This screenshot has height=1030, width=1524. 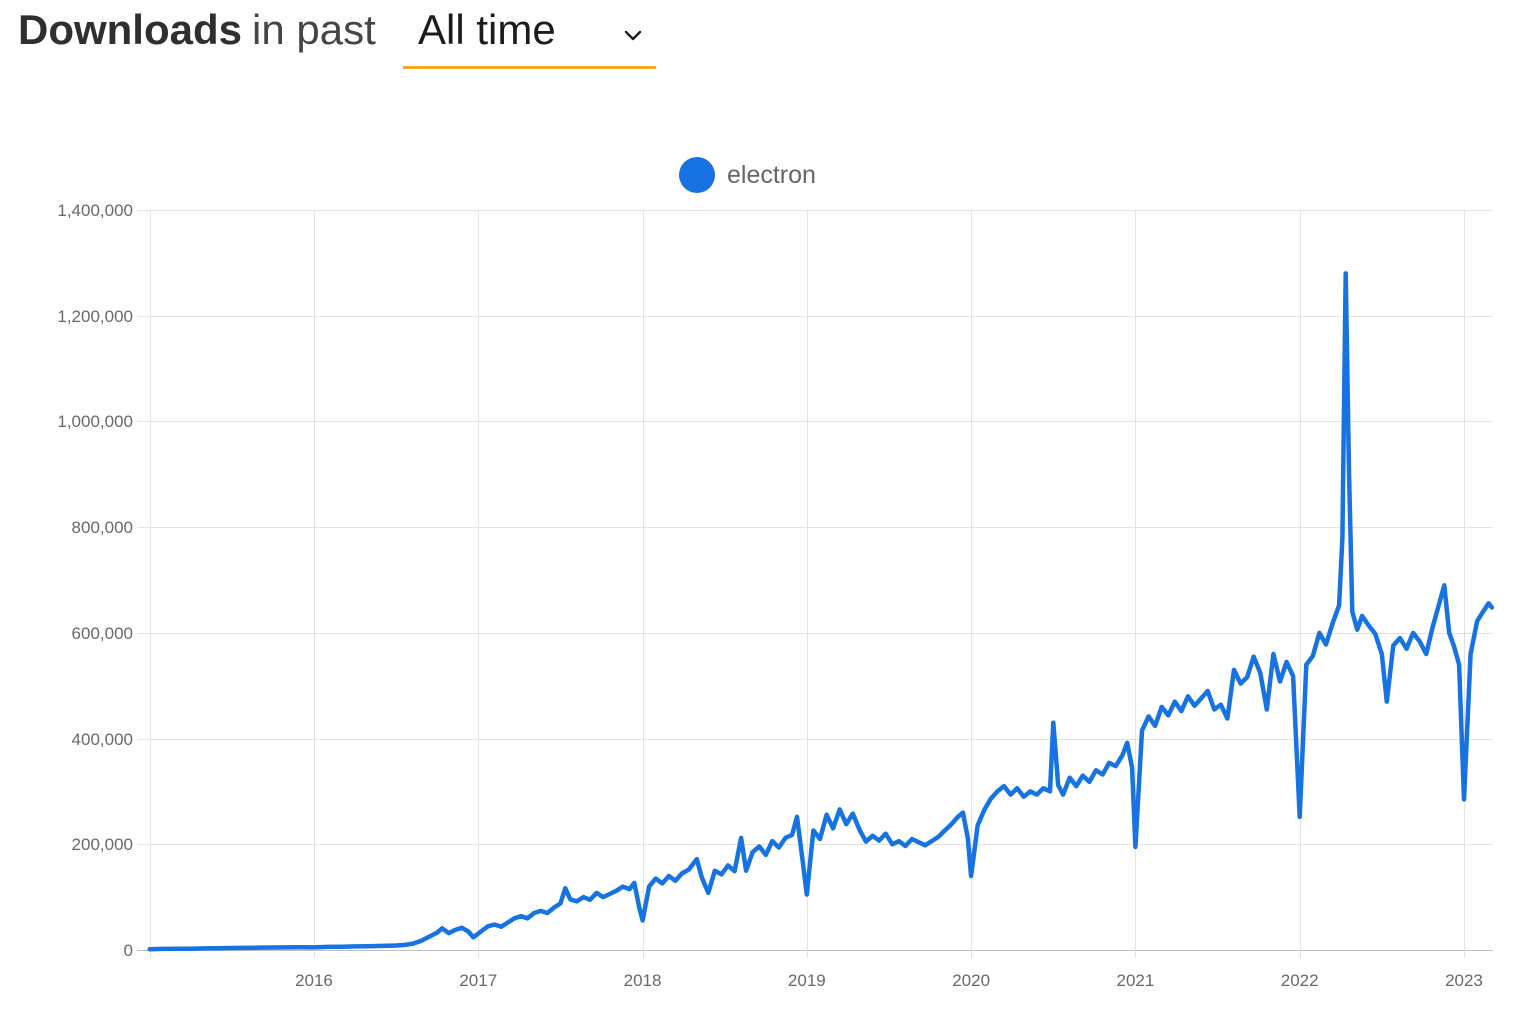 I want to click on chevron-down-icon, so click(x=633, y=35).